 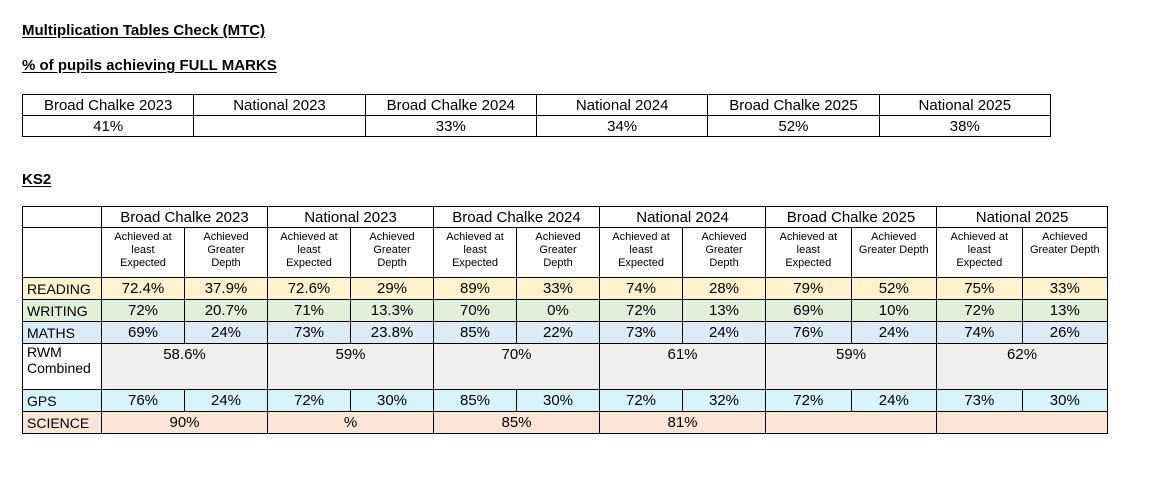 I want to click on mtc-header-cell: National 2023, so click(x=279, y=105).